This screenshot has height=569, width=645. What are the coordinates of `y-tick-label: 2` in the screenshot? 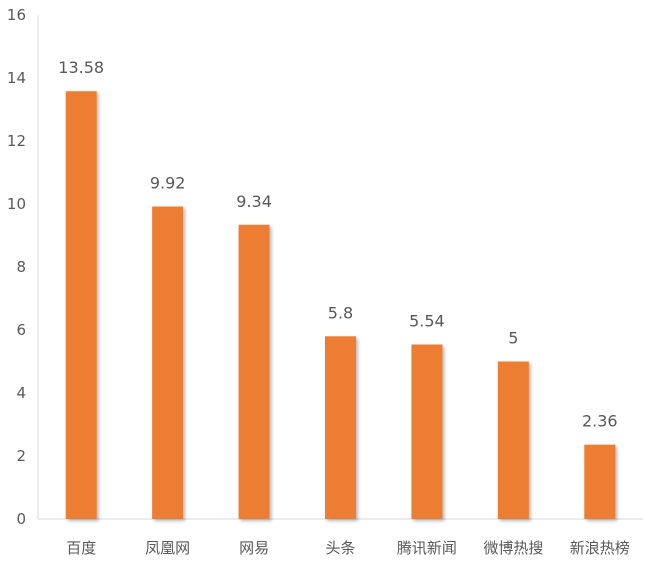 It's located at (21, 456).